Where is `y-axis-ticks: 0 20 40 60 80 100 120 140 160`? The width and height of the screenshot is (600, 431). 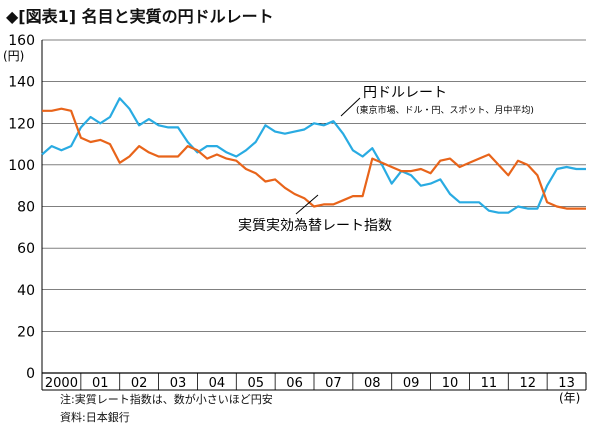 y-axis-ticks: 0 20 40 60 80 100 120 140 160 is located at coordinates (21, 207).